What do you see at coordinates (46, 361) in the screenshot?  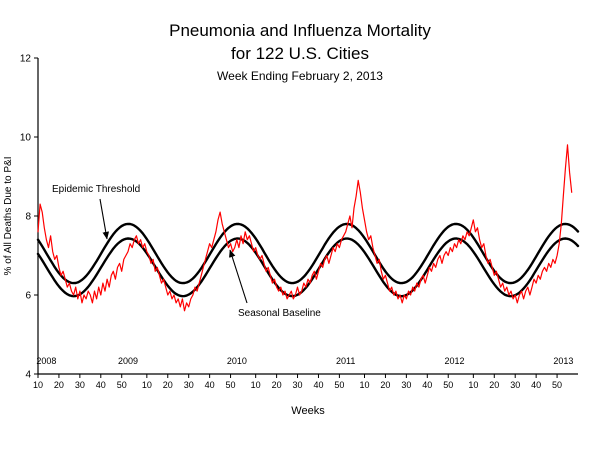 I see `year-label-2008: 2008` at bounding box center [46, 361].